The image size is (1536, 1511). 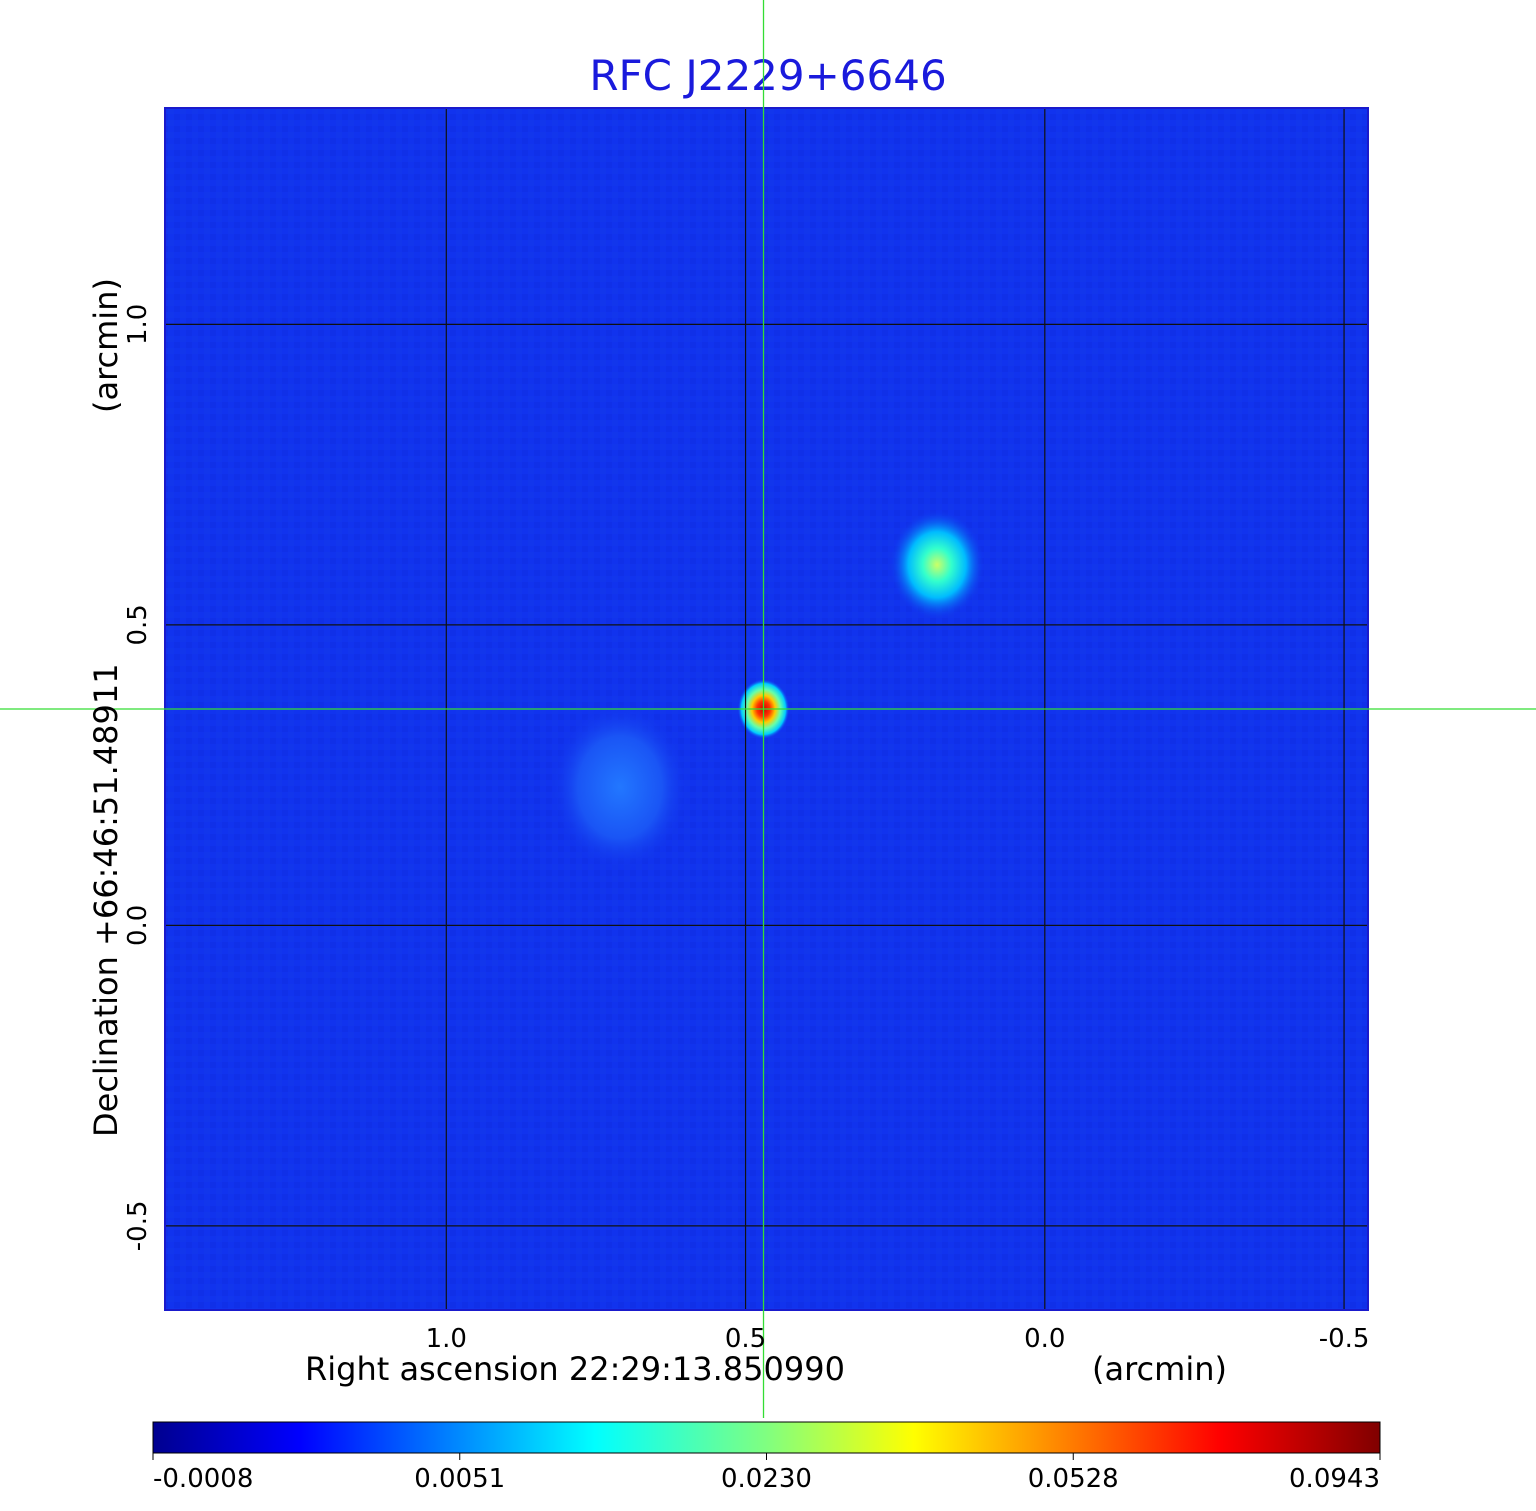 What do you see at coordinates (1344, 1339) in the screenshot?
I see `x-tick-label: -0.5` at bounding box center [1344, 1339].